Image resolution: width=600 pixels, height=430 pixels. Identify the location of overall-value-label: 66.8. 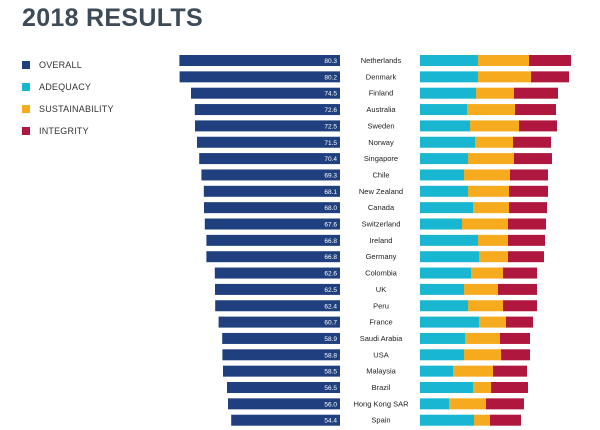
(330, 241).